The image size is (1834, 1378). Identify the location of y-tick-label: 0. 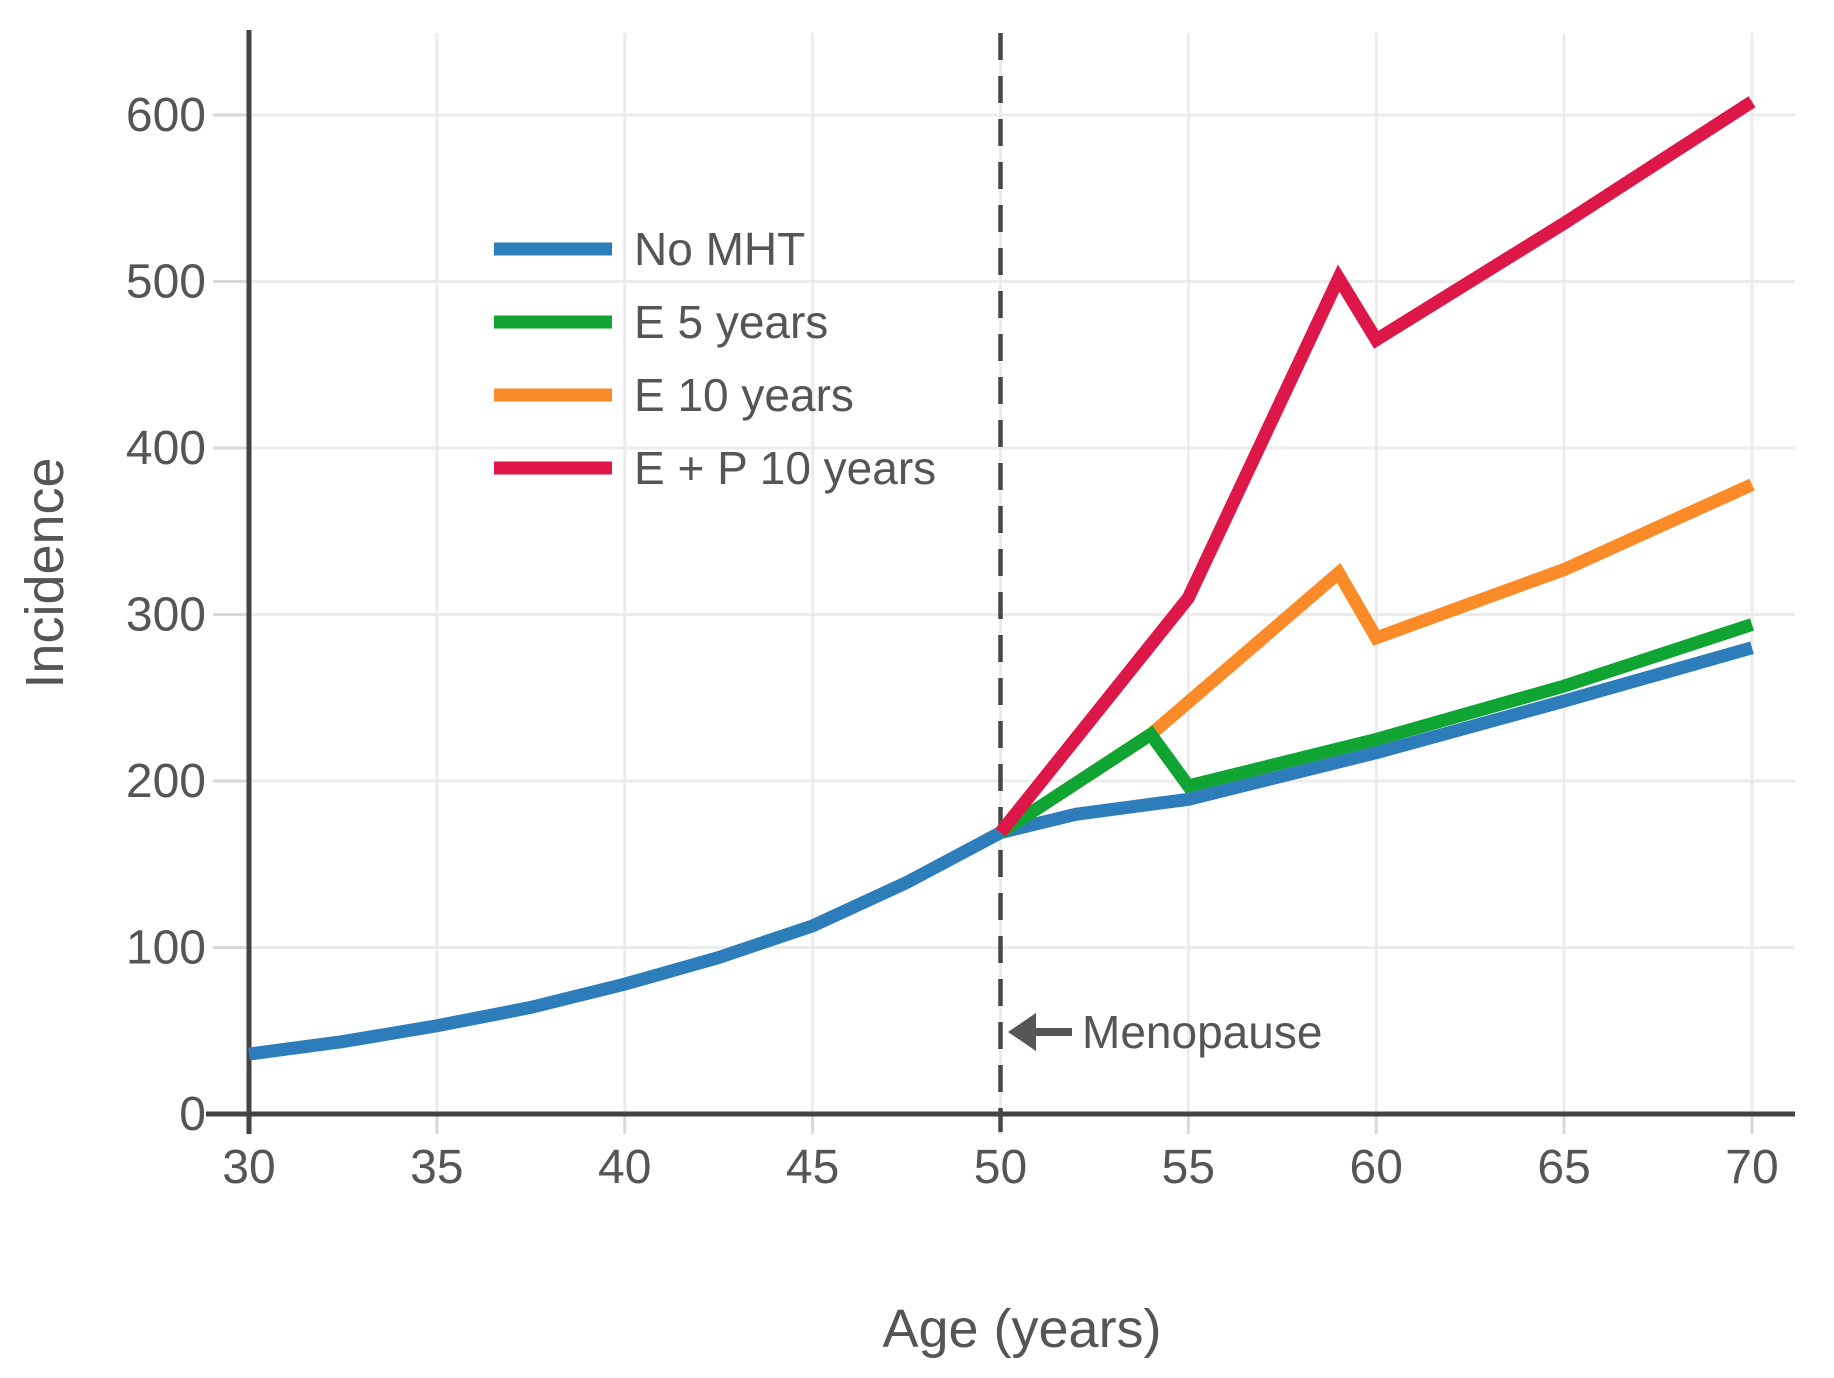
(192, 1114).